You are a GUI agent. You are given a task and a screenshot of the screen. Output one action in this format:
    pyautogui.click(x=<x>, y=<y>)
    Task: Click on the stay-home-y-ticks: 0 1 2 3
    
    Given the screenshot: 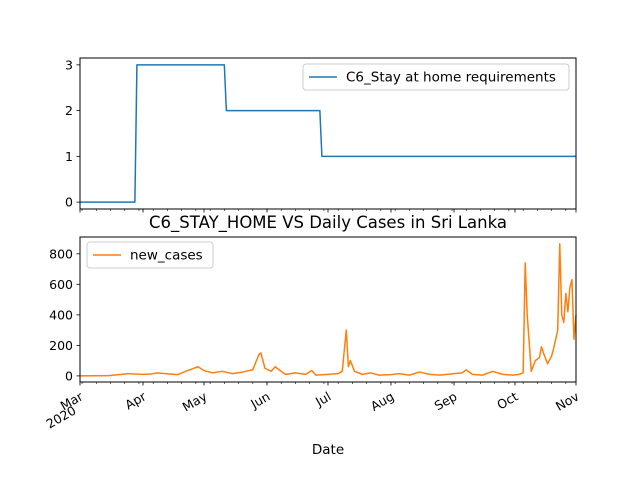 What is the action you would take?
    pyautogui.click(x=72, y=133)
    